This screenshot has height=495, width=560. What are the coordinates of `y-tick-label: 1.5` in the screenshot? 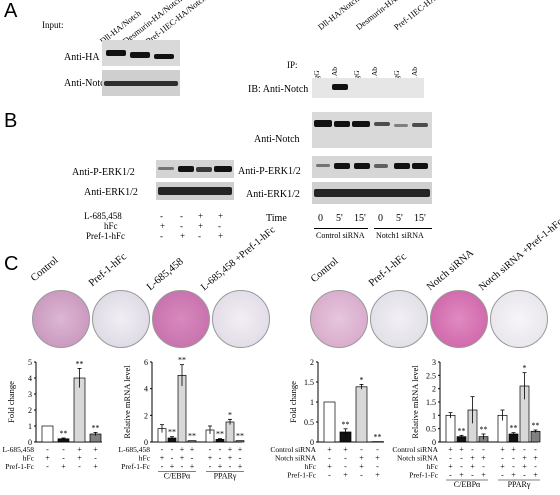 It's located at (431, 402).